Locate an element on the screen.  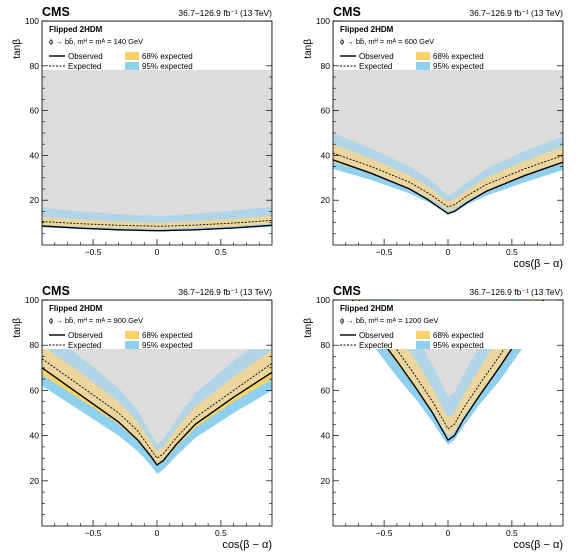
process-label: ϕ → bb̄, mᴴ = mᴬ = 140 GeV is located at coordinates (96, 41).